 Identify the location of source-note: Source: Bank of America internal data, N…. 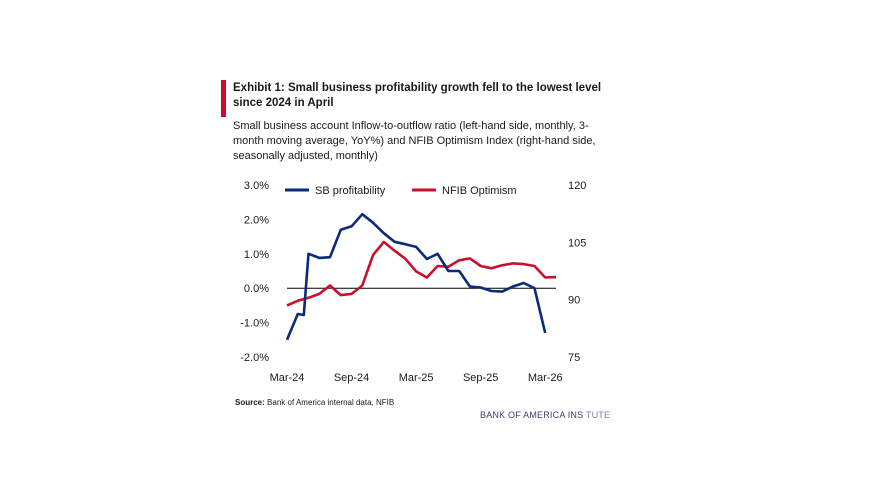
(314, 402).